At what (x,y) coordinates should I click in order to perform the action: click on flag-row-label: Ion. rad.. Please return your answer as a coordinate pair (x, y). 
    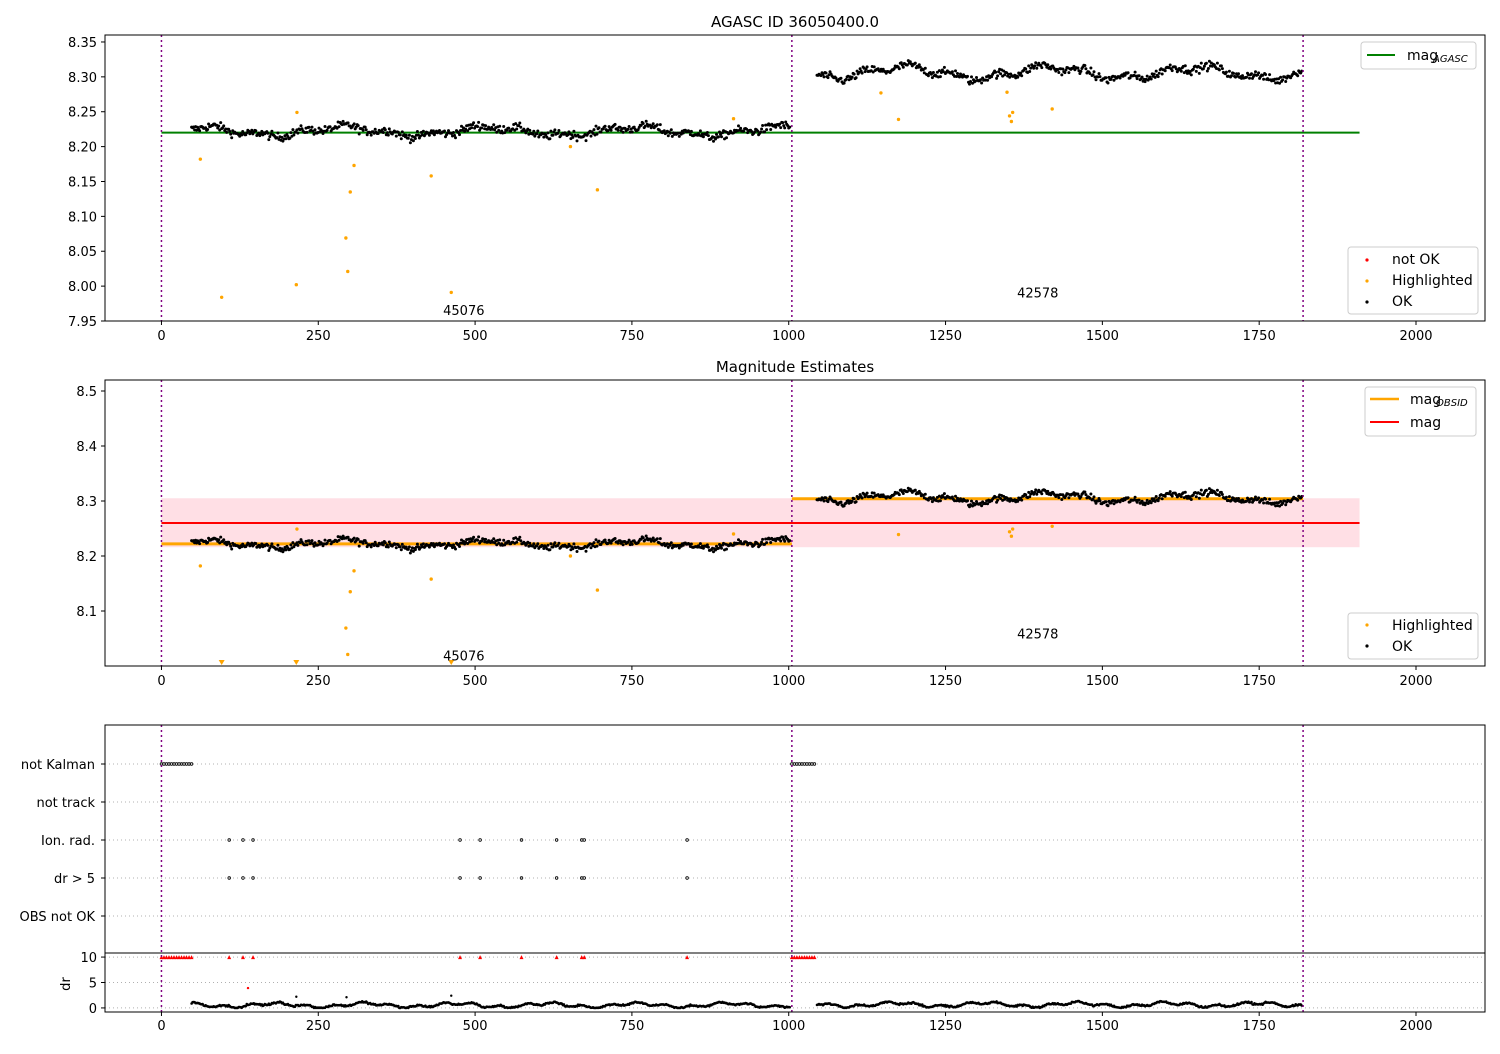
    Looking at the image, I should click on (68, 841).